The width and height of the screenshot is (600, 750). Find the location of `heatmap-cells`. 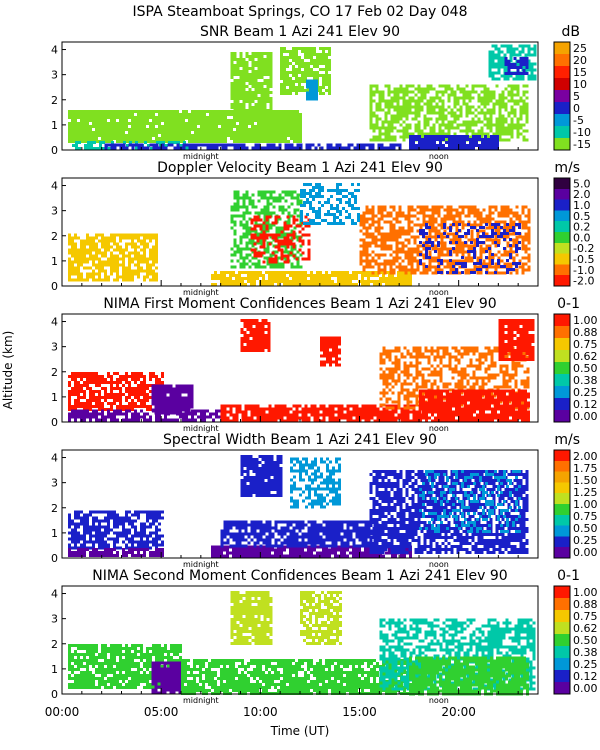

heatmap-cells is located at coordinates (301, 371).